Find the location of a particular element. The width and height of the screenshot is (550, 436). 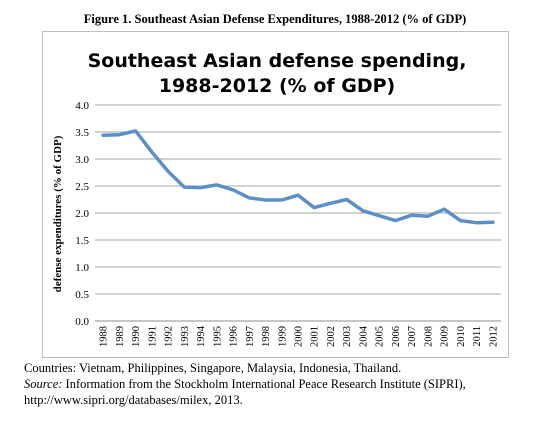

x-tick-label: 1994 is located at coordinates (201, 336).